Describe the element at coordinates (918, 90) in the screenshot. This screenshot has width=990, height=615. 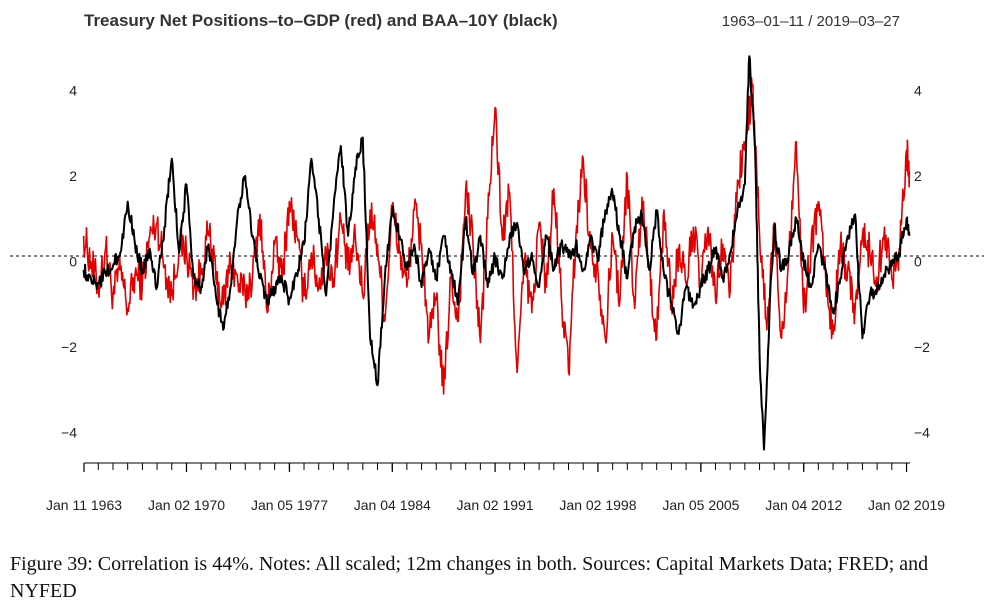
I see `y-tick-label-right: 4` at that location.